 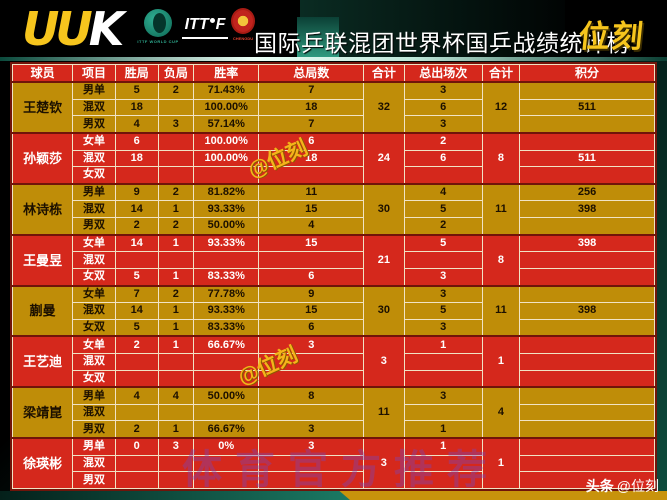 What do you see at coordinates (587, 73) in the screenshot?
I see `col-header-points: 积分` at bounding box center [587, 73].